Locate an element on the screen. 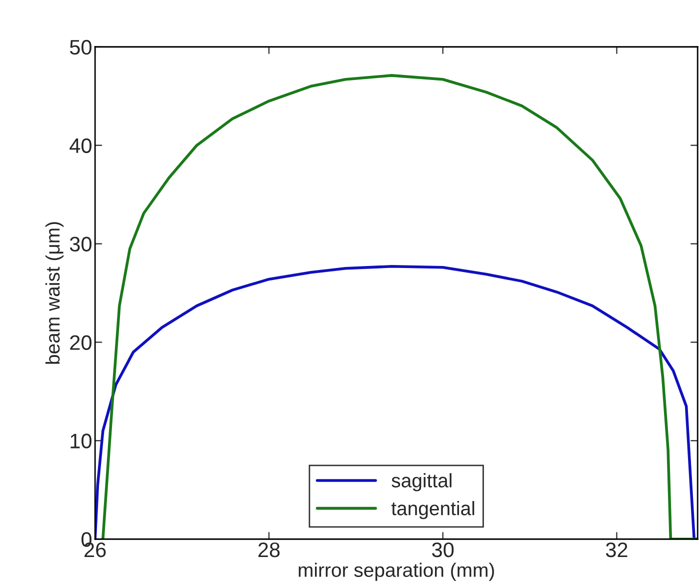 This screenshot has width=699, height=586. y-tick-label: 10 is located at coordinates (81, 441).